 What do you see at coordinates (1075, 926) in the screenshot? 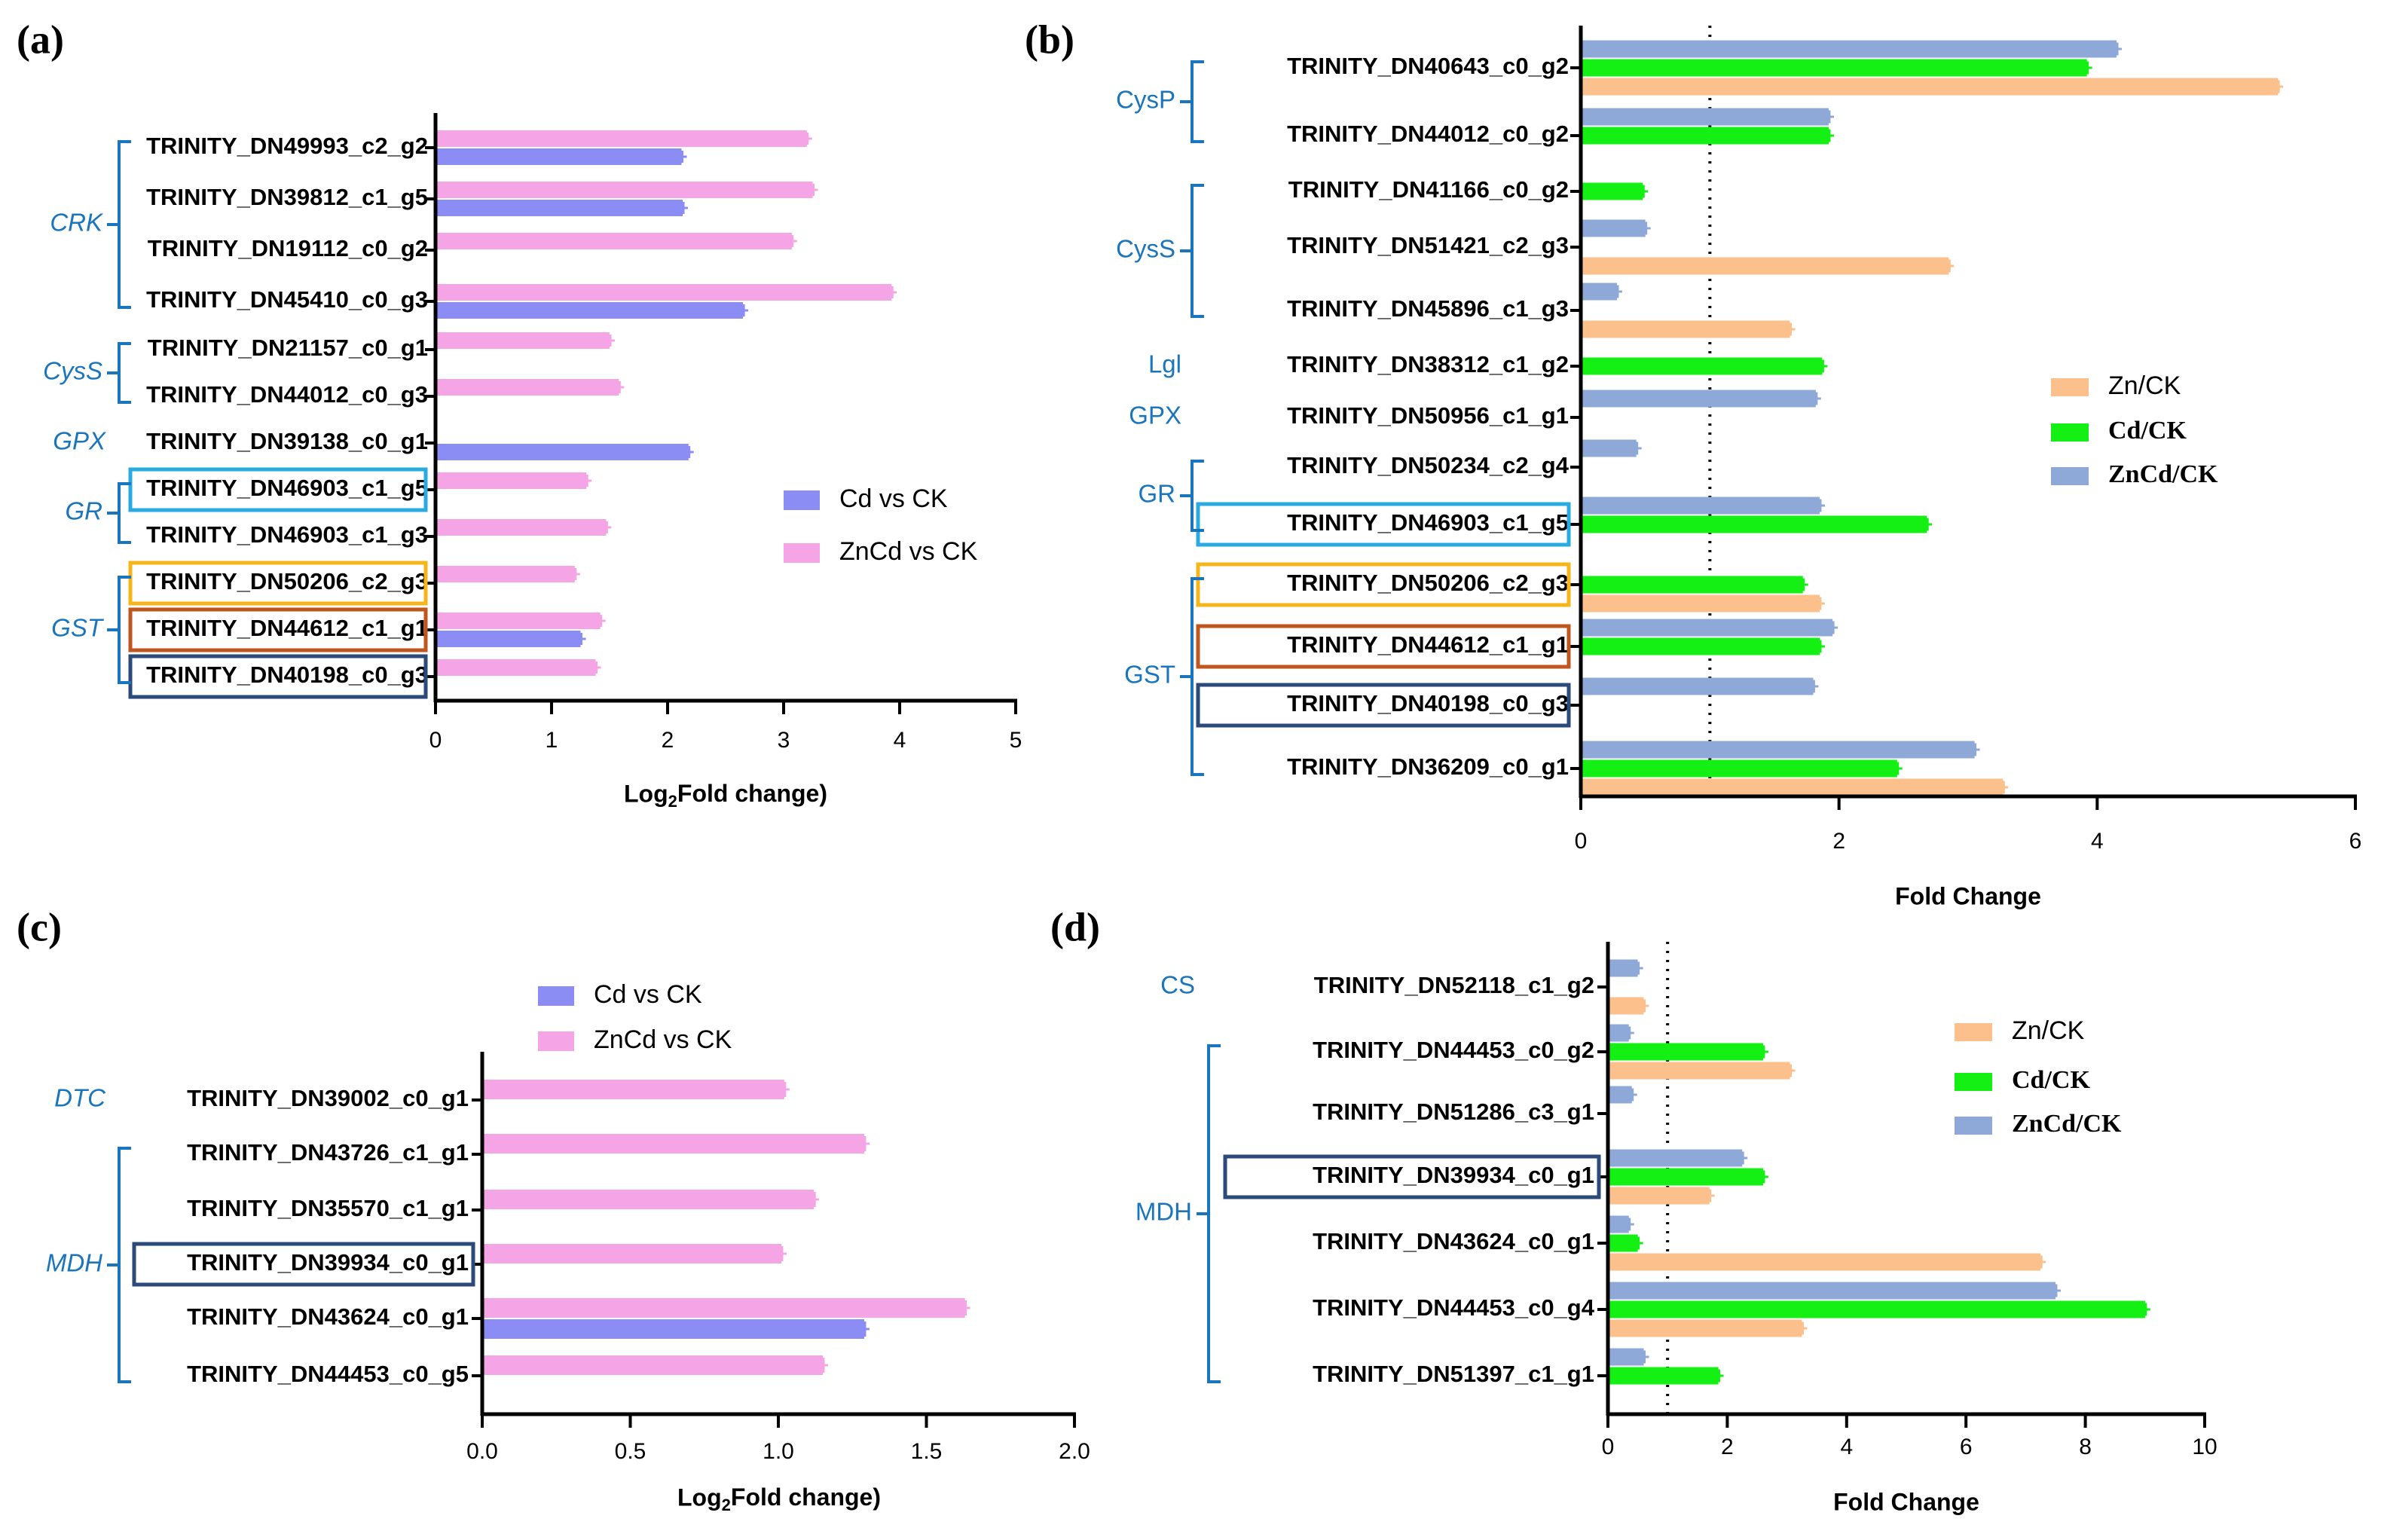
I see `panel-label: (d)` at bounding box center [1075, 926].